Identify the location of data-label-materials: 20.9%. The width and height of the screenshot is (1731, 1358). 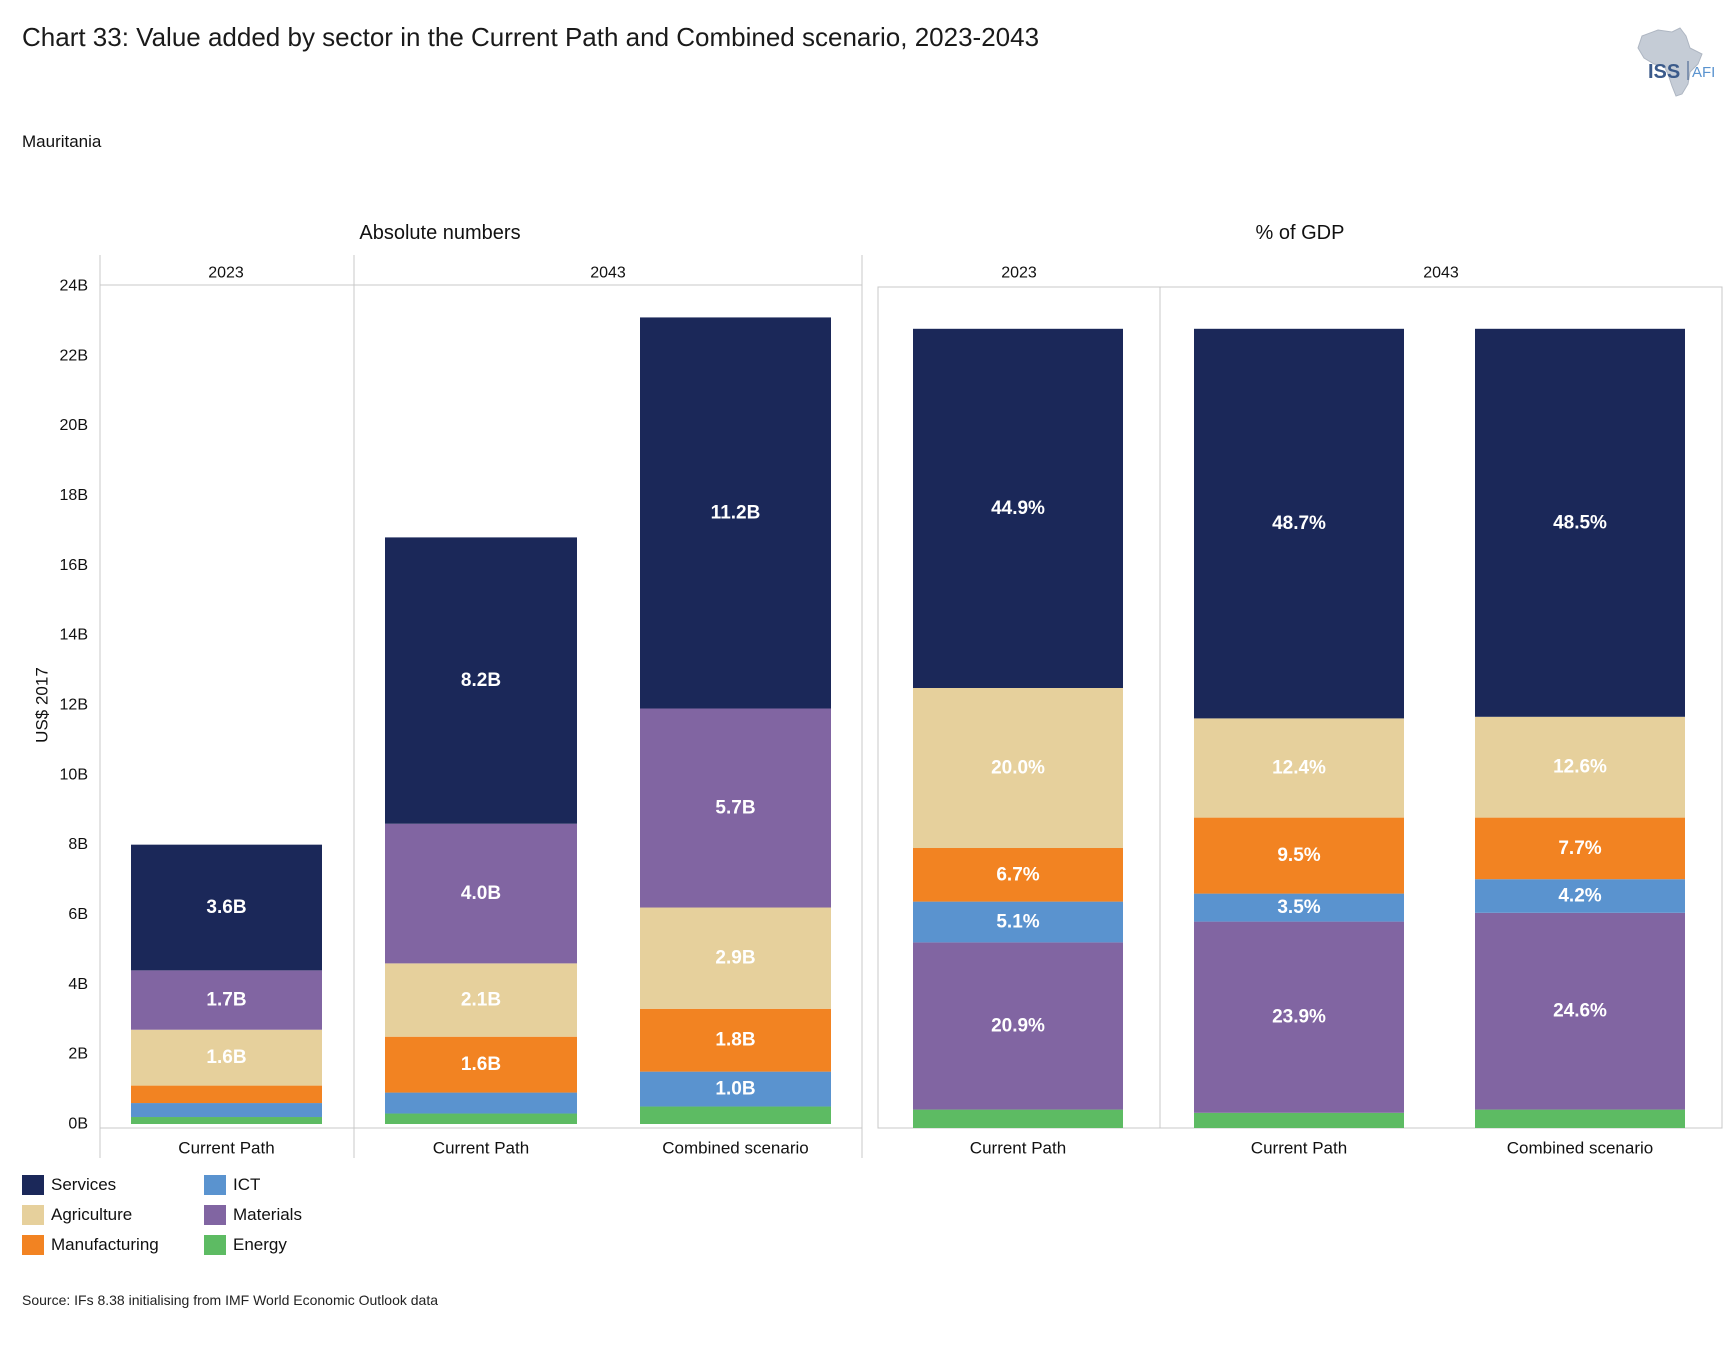
(1018, 1026).